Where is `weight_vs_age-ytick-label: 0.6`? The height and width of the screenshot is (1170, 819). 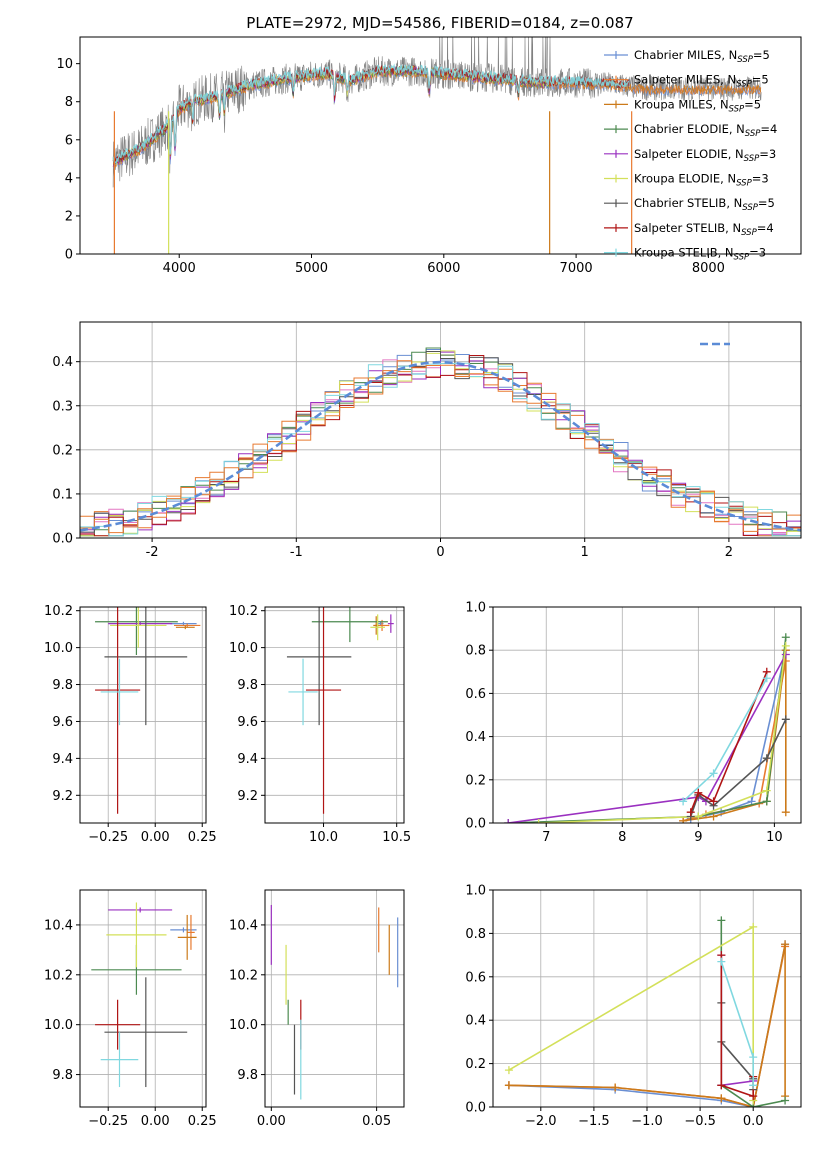 weight_vs_age-ytick-label: 0.6 is located at coordinates (475, 694).